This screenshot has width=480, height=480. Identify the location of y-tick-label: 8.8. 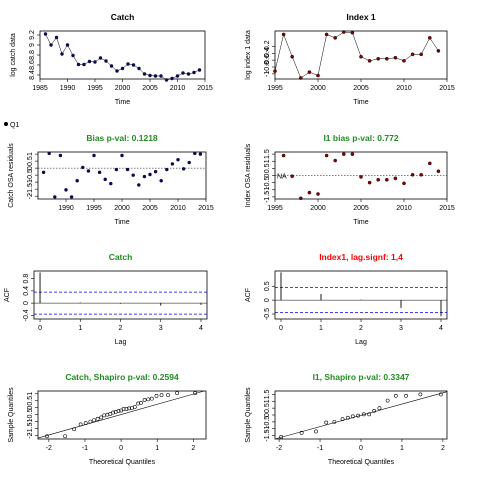
(32, 55).